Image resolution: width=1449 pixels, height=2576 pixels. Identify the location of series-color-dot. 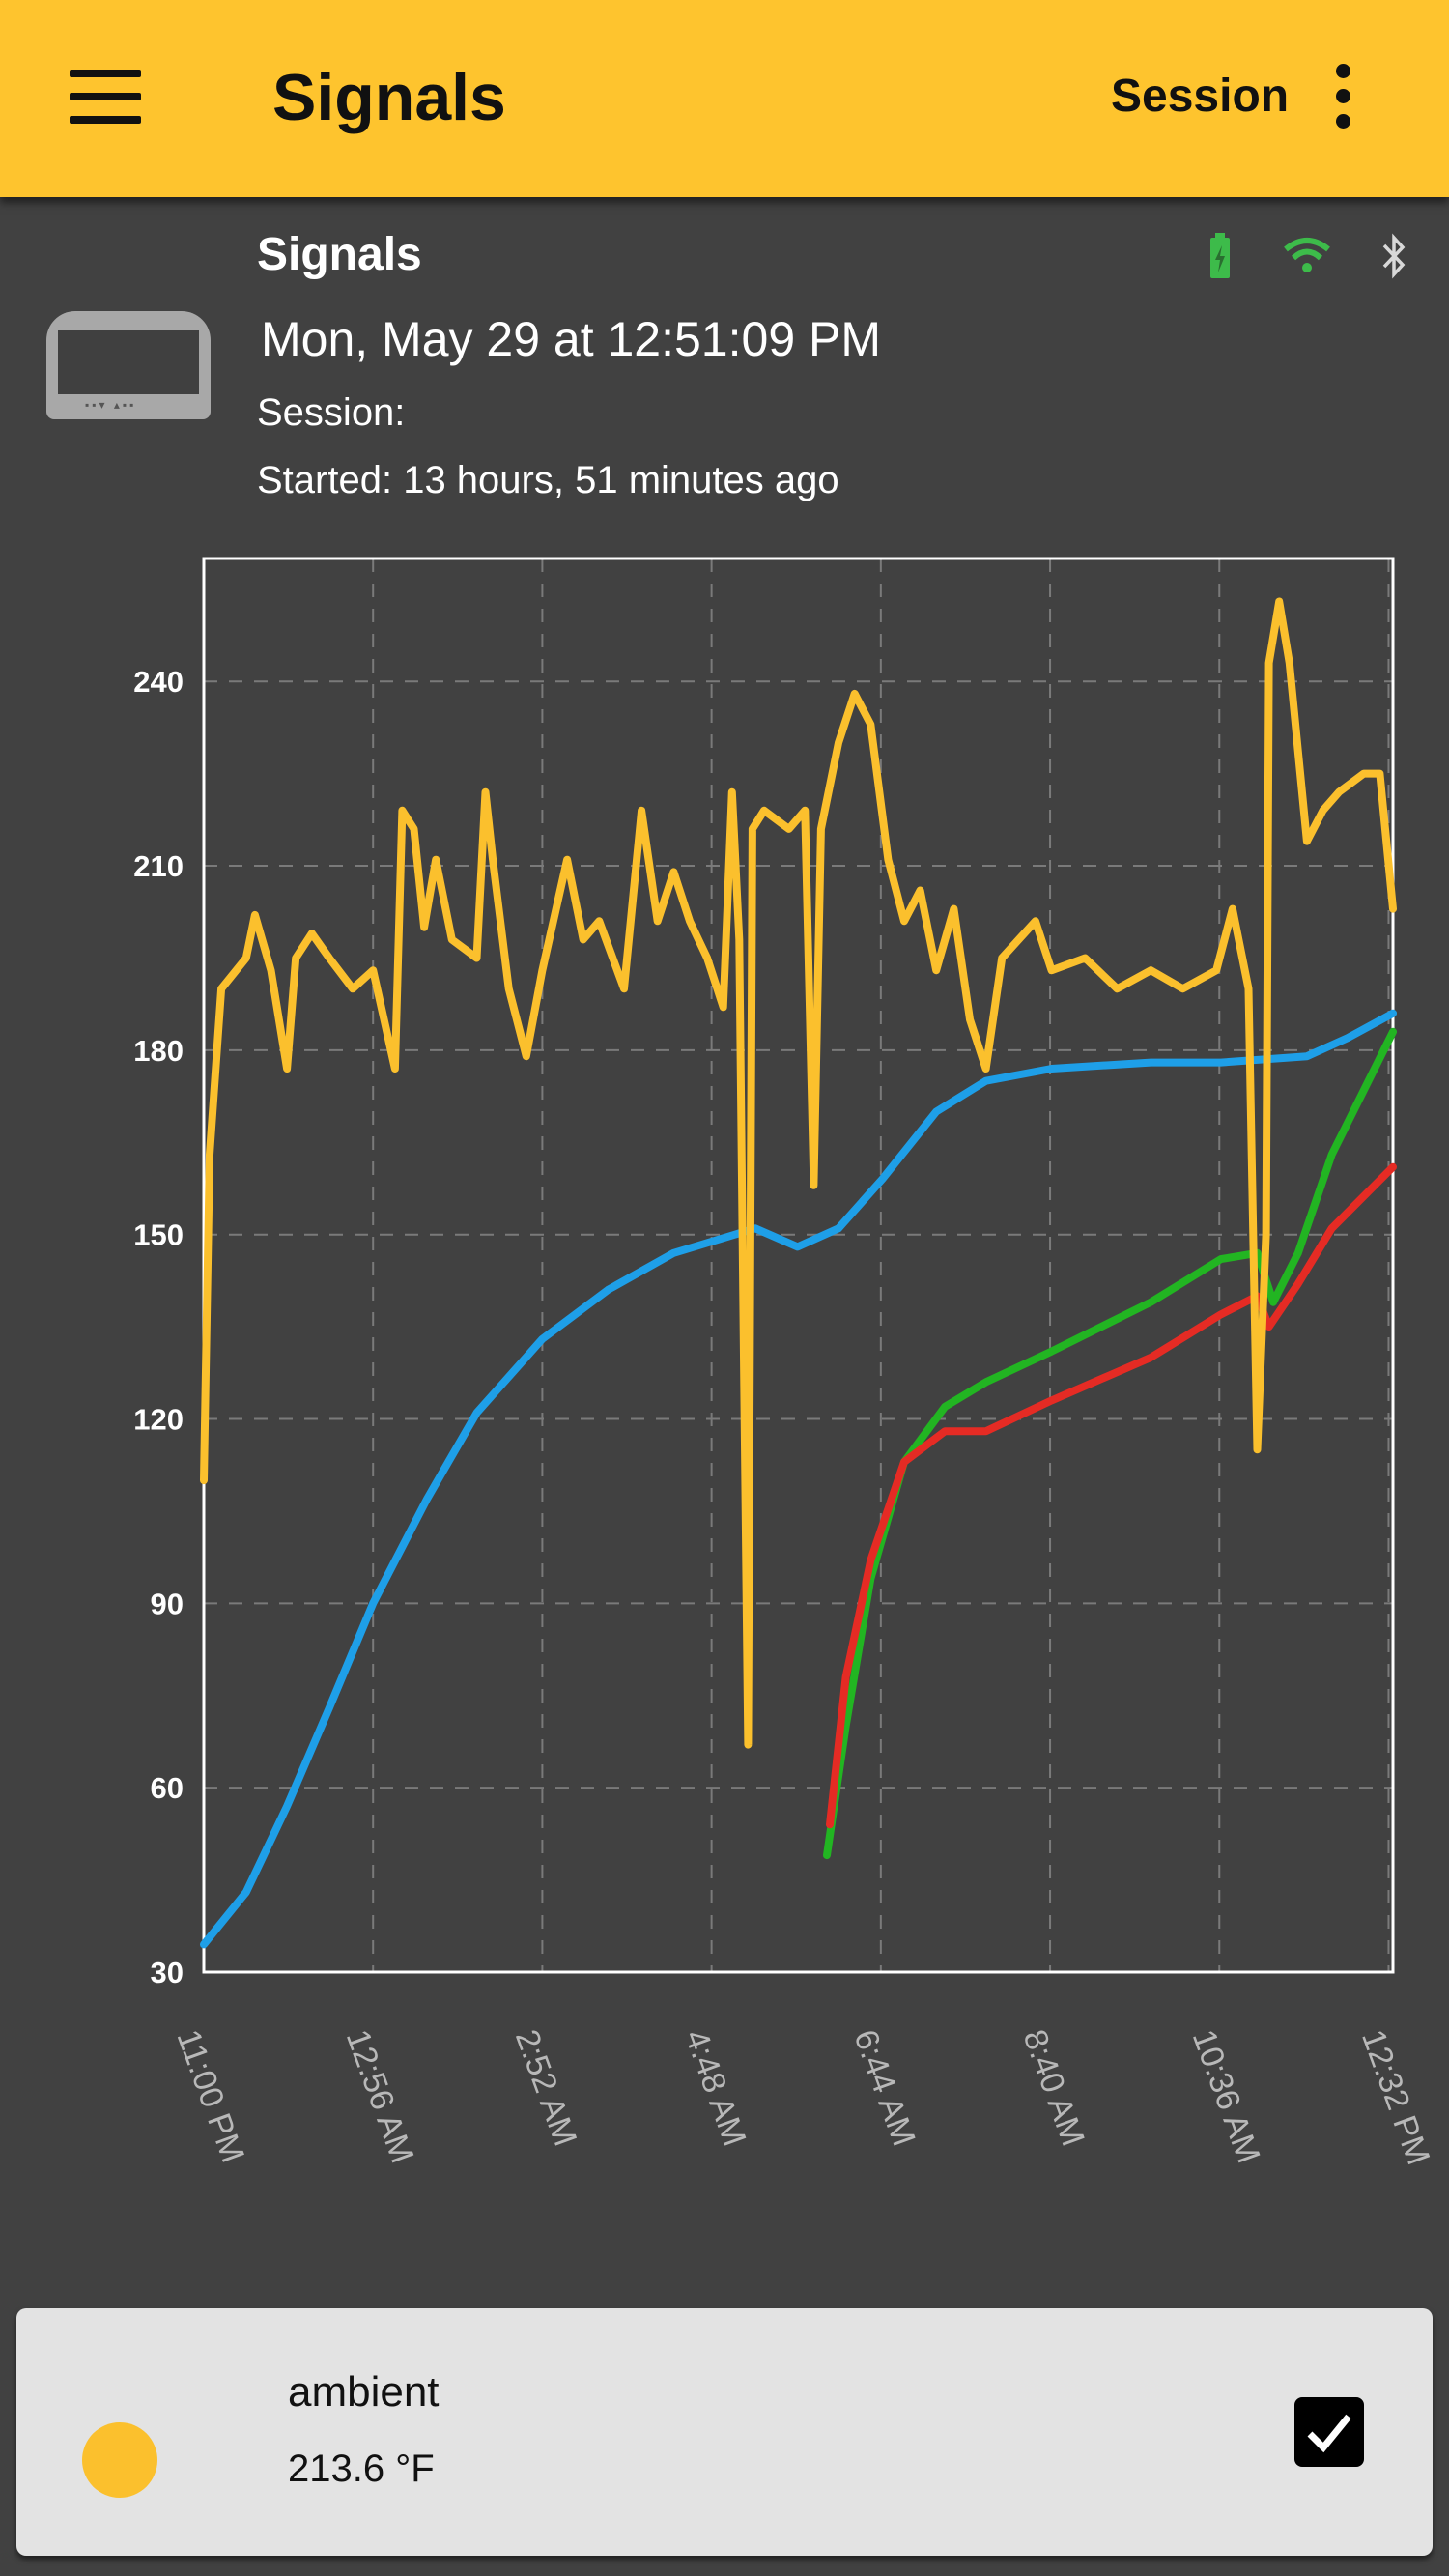
(119, 2460).